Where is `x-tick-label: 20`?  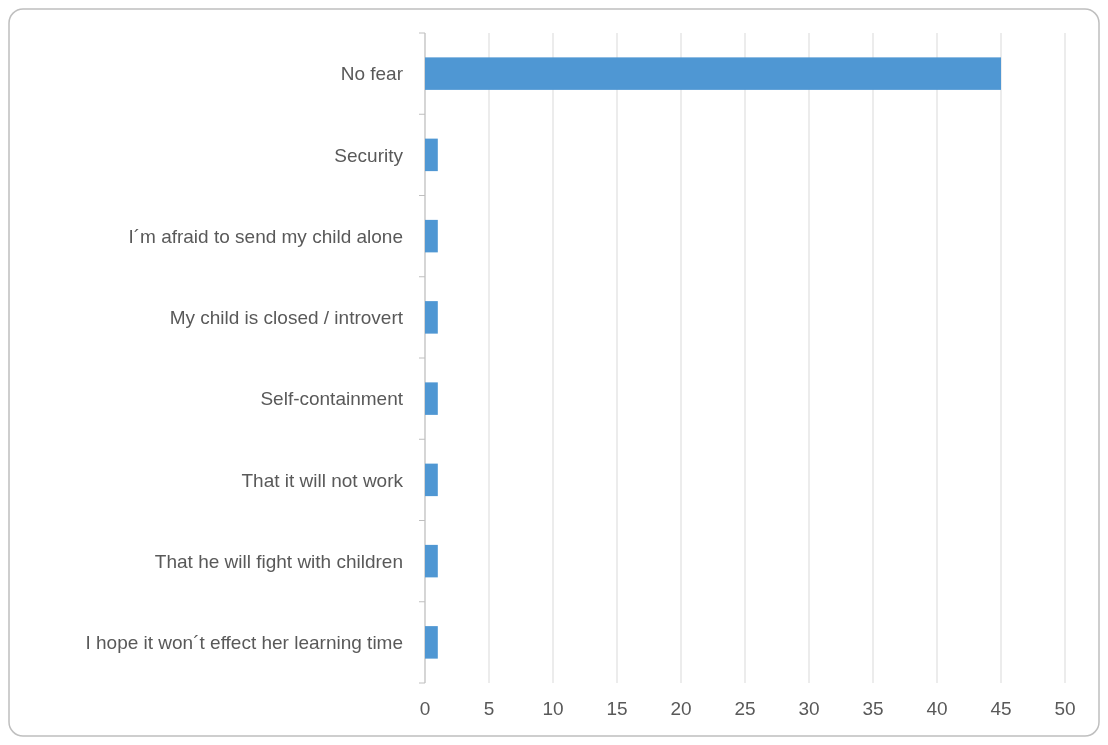
x-tick-label: 20 is located at coordinates (681, 708).